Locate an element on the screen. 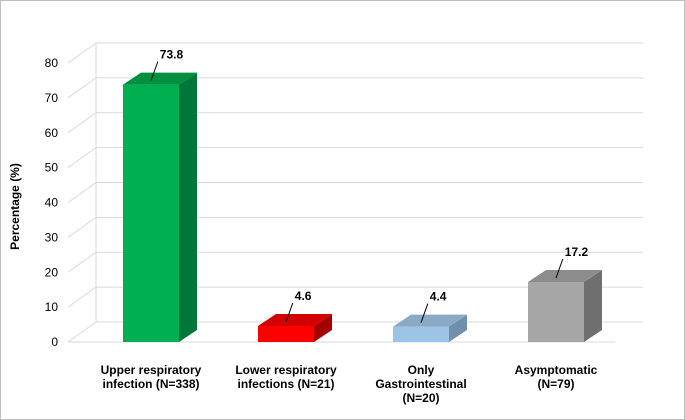 This screenshot has width=685, height=420. category-label-line: Upper respiratory is located at coordinates (151, 370).